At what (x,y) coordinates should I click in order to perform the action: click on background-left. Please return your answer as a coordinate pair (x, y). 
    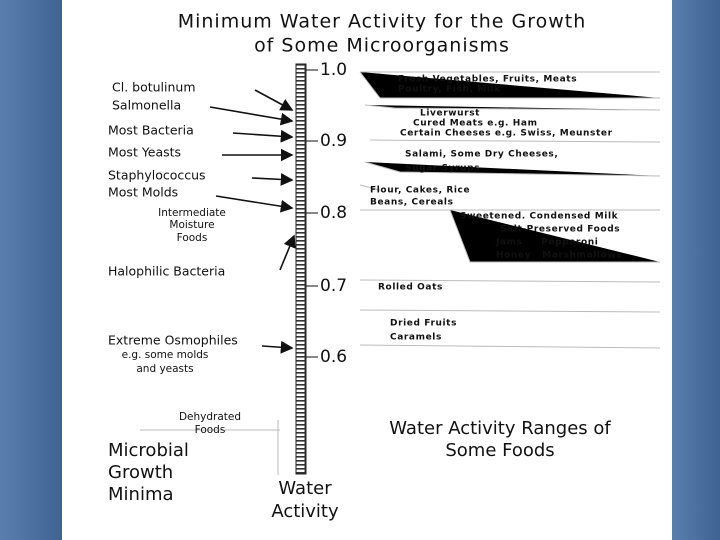
    Looking at the image, I should click on (31, 270).